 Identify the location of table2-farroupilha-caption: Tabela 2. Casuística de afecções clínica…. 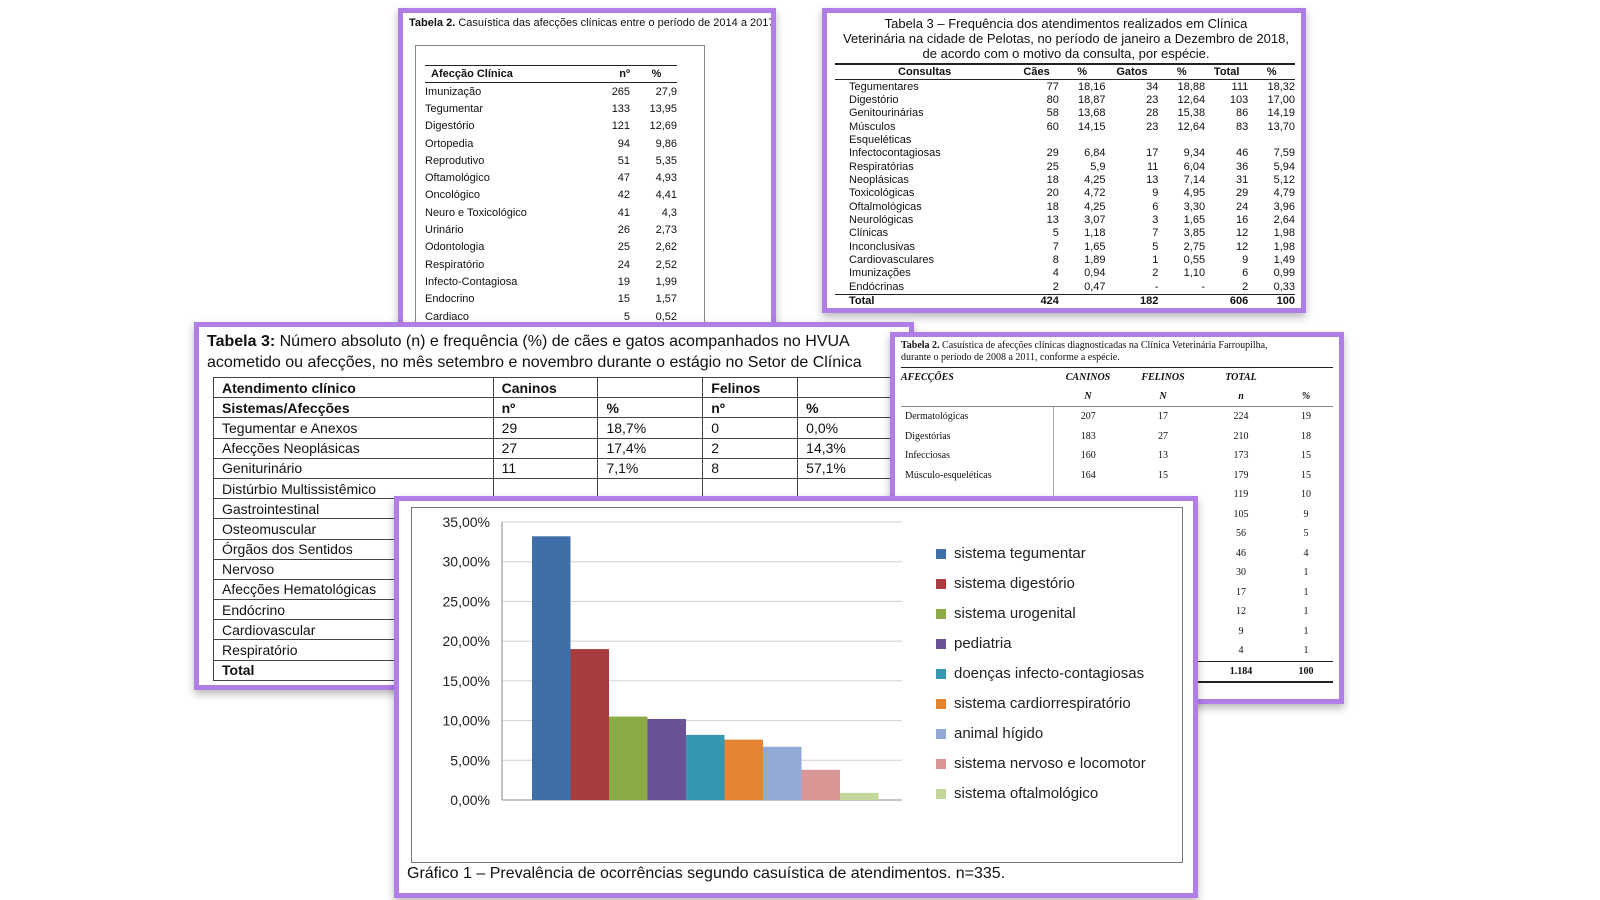
(1084, 351).